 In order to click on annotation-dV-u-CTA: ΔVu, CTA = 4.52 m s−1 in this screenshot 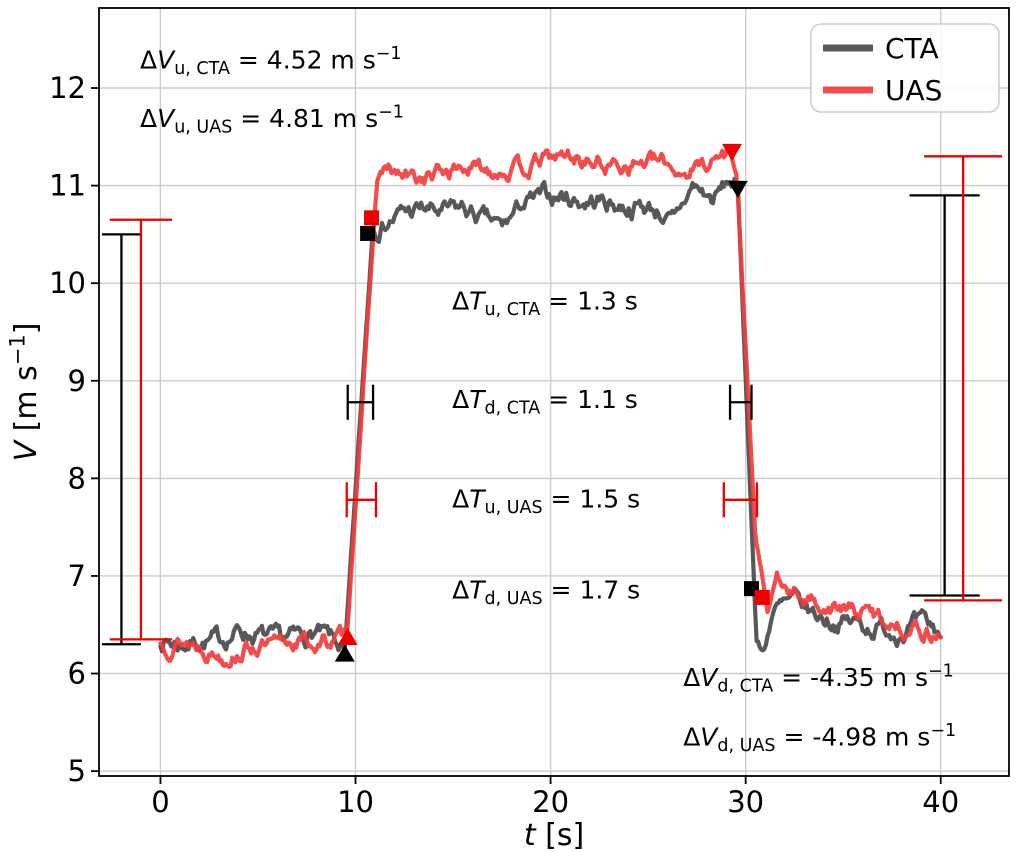, I will do `click(271, 61)`.